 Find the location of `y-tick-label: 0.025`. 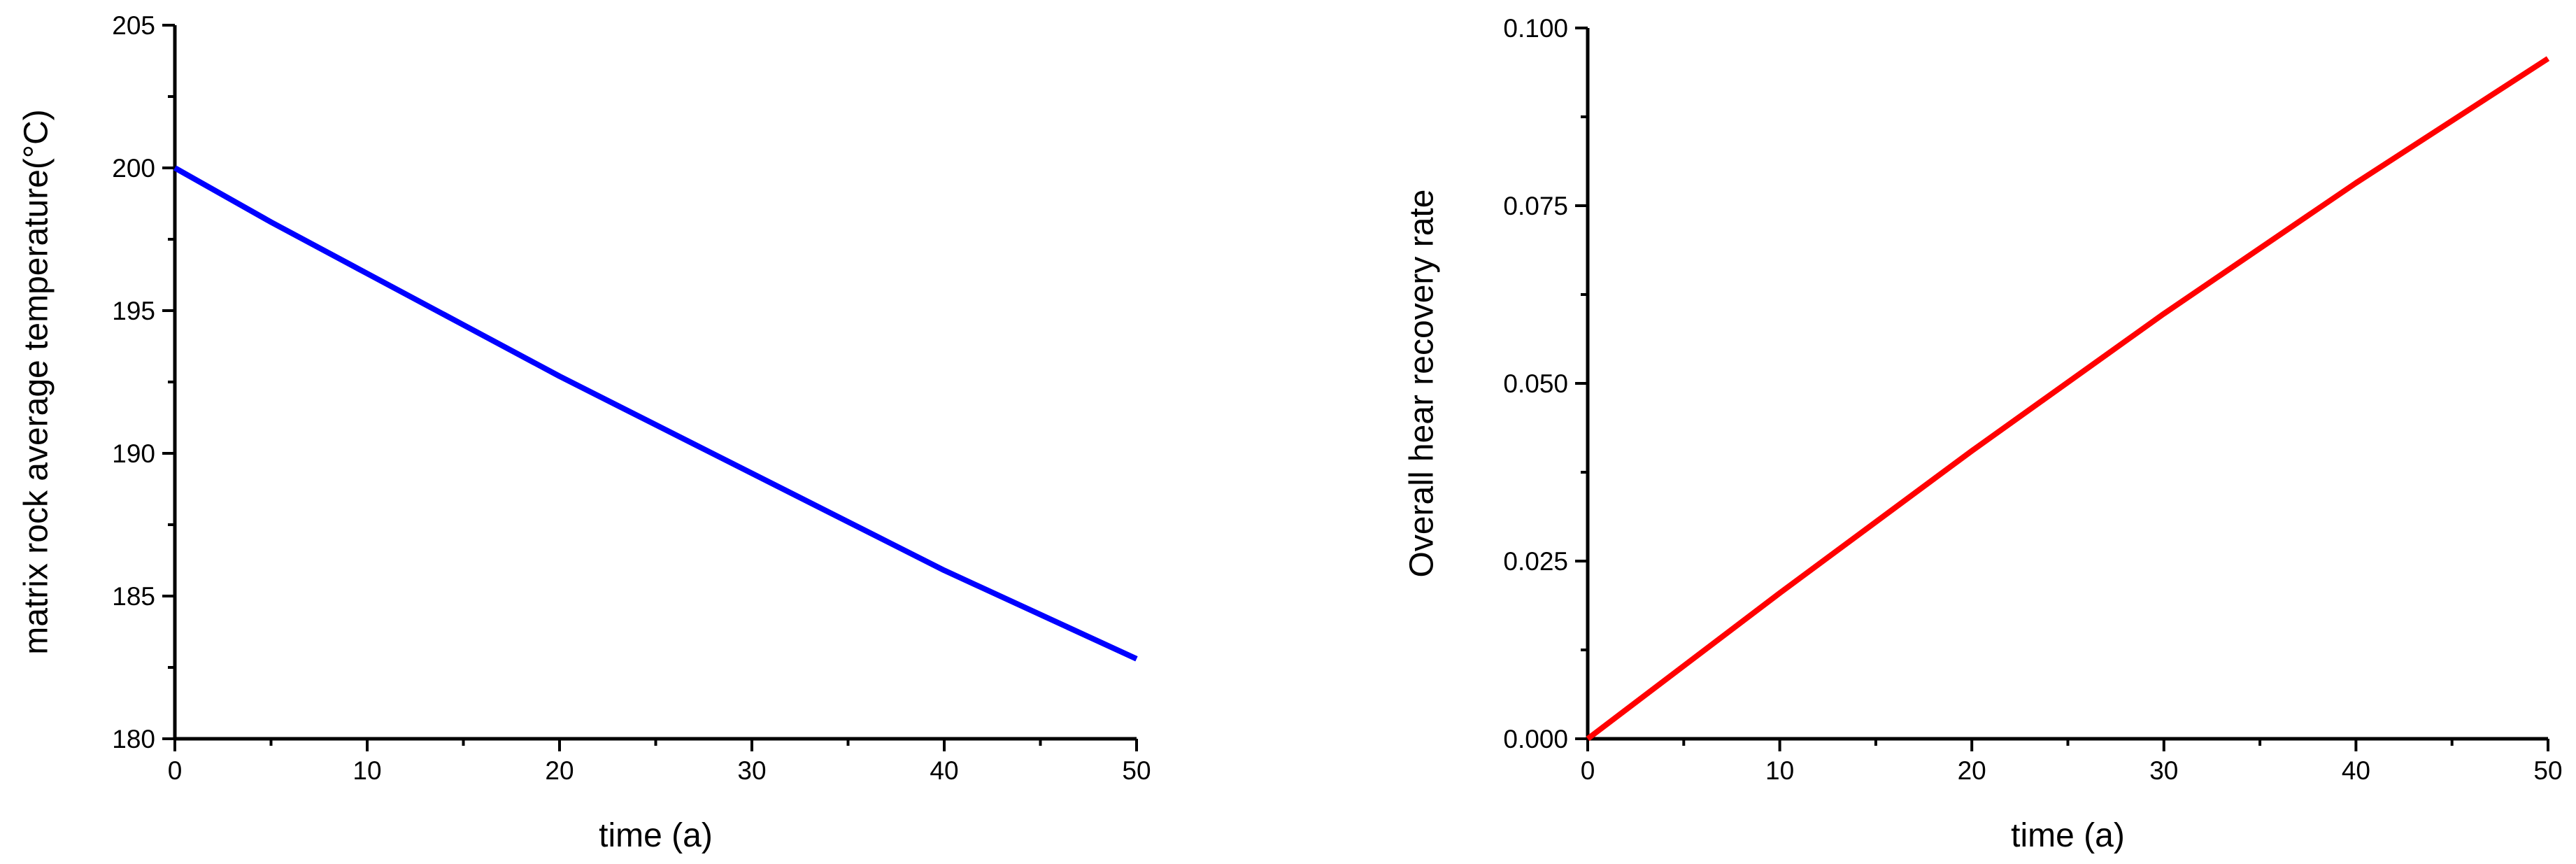

y-tick-label: 0.025 is located at coordinates (1535, 561).